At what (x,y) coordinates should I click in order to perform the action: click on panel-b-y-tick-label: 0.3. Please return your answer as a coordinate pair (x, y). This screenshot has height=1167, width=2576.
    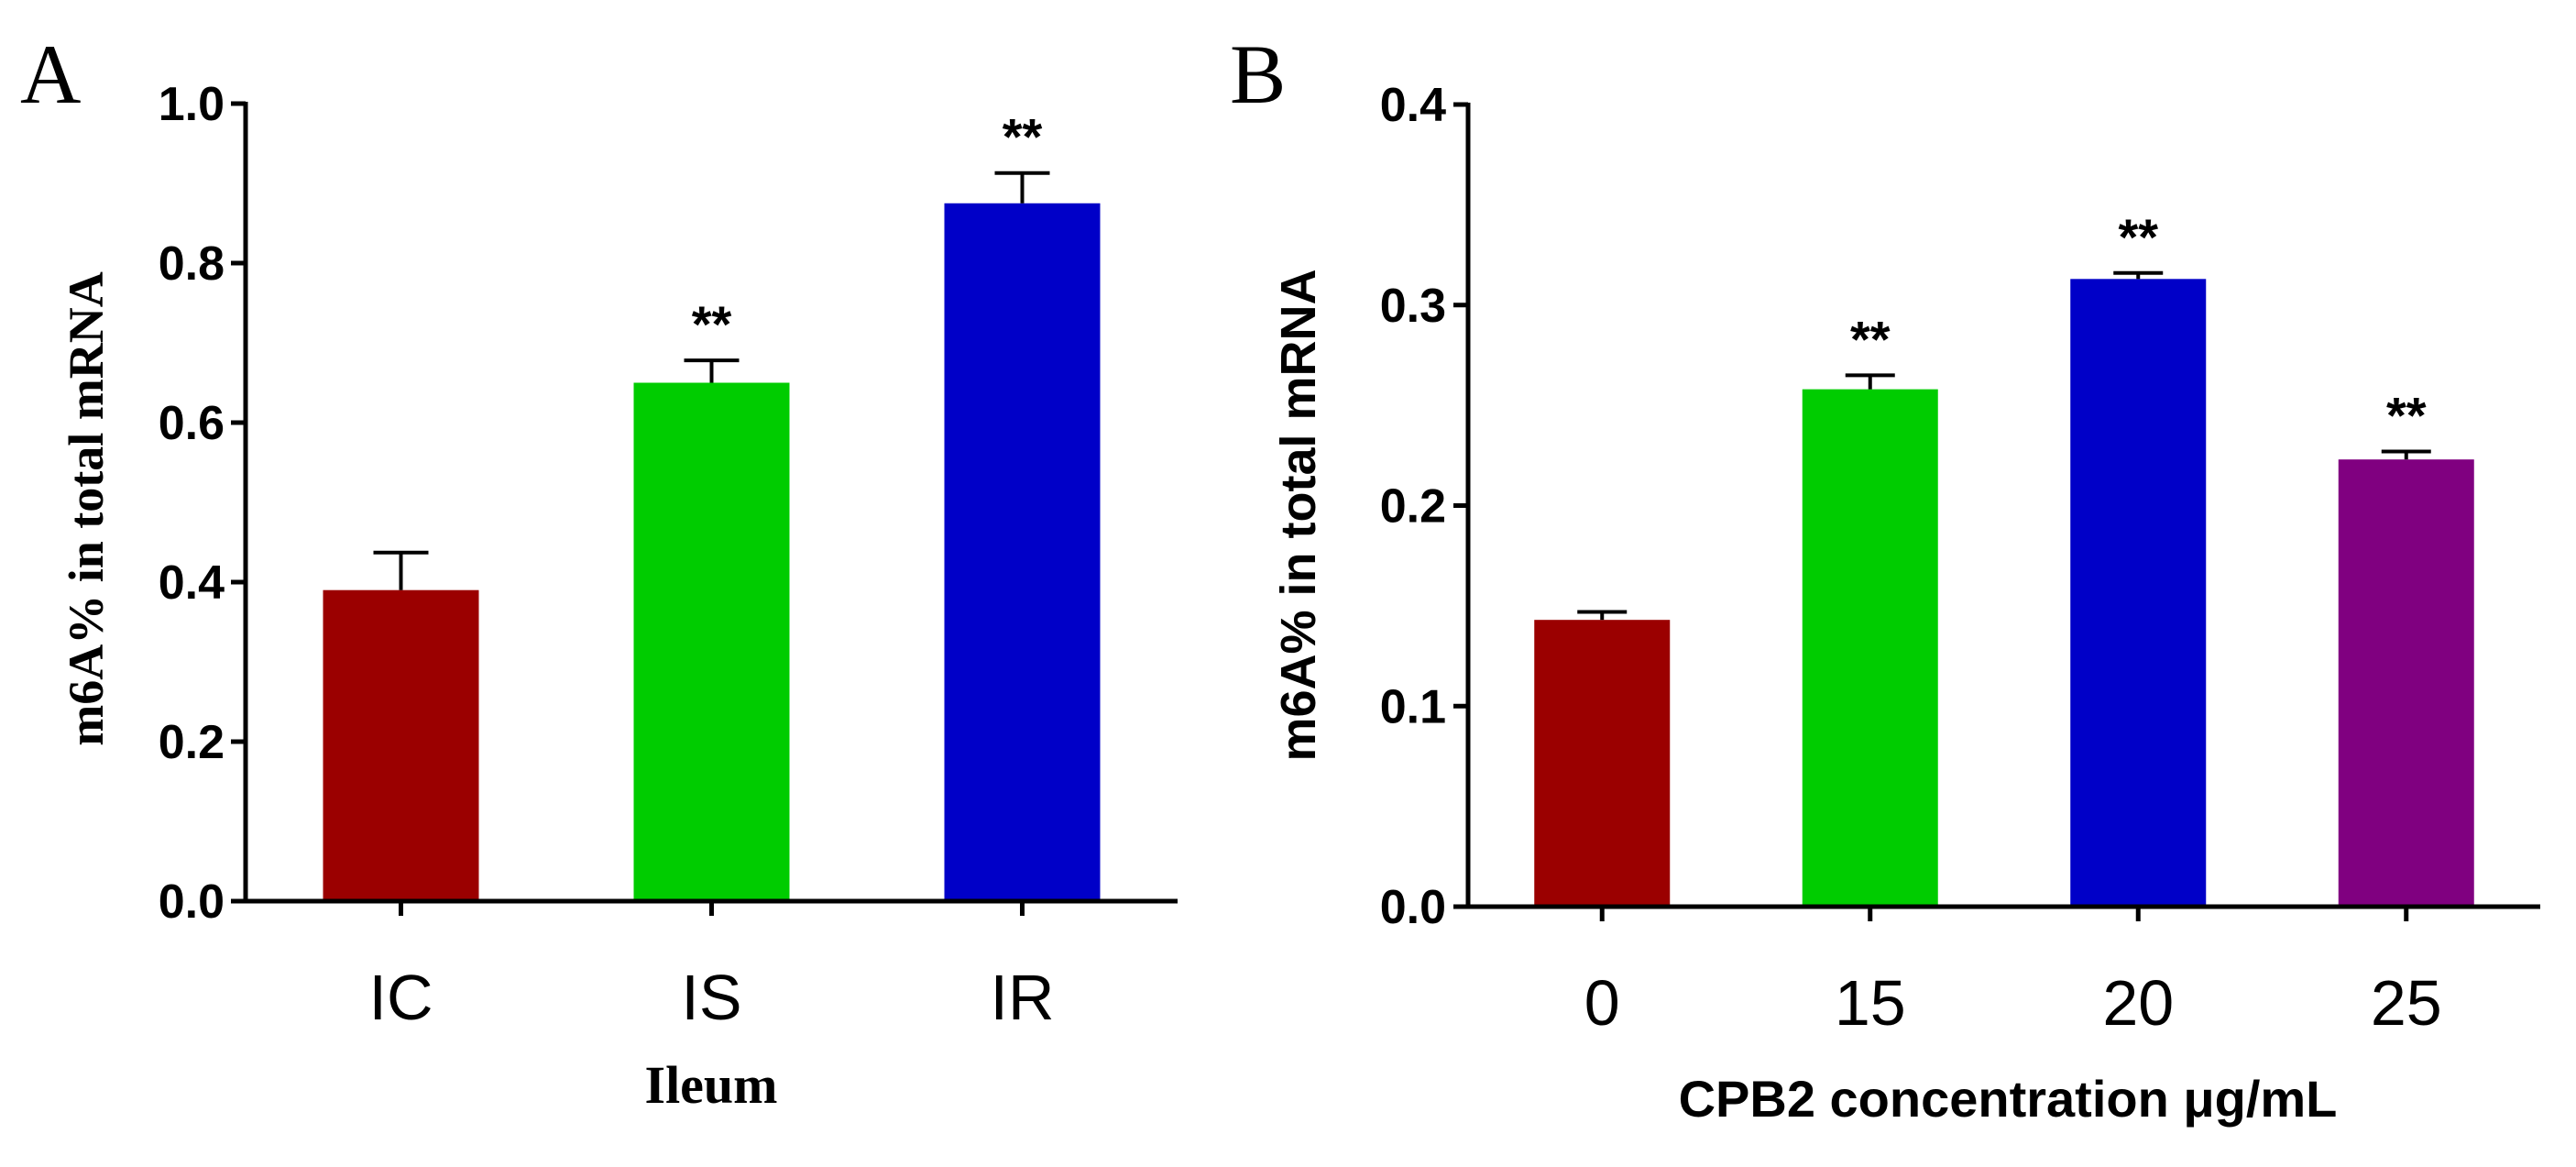
    Looking at the image, I should click on (1413, 306).